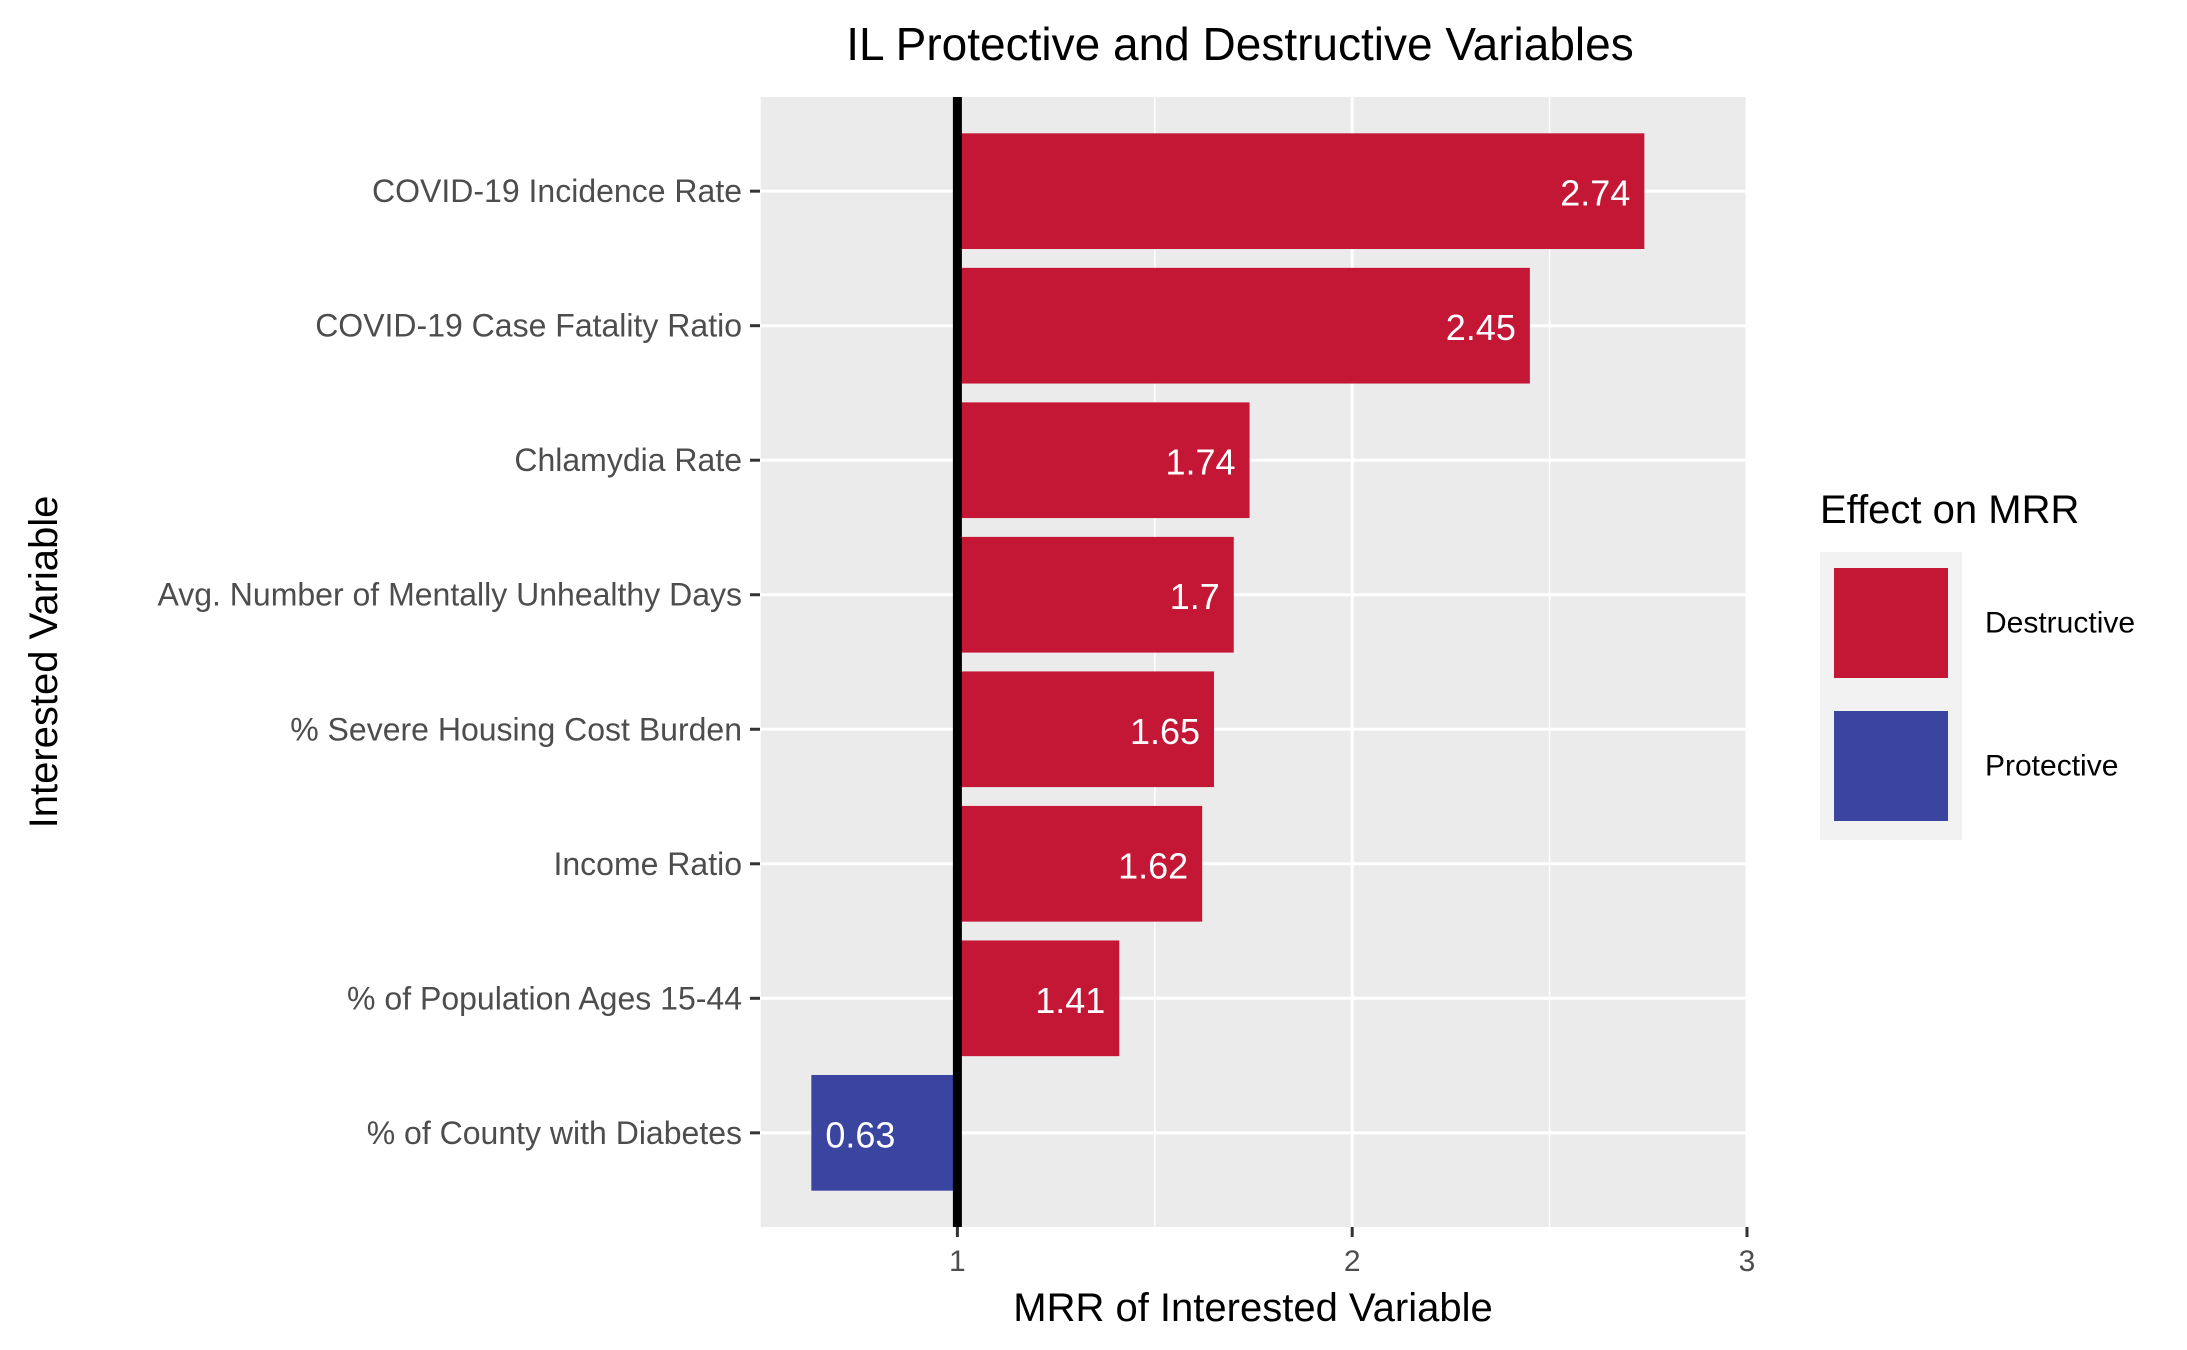  What do you see at coordinates (1352, 1261) in the screenshot?
I see `x-tick-label: 2` at bounding box center [1352, 1261].